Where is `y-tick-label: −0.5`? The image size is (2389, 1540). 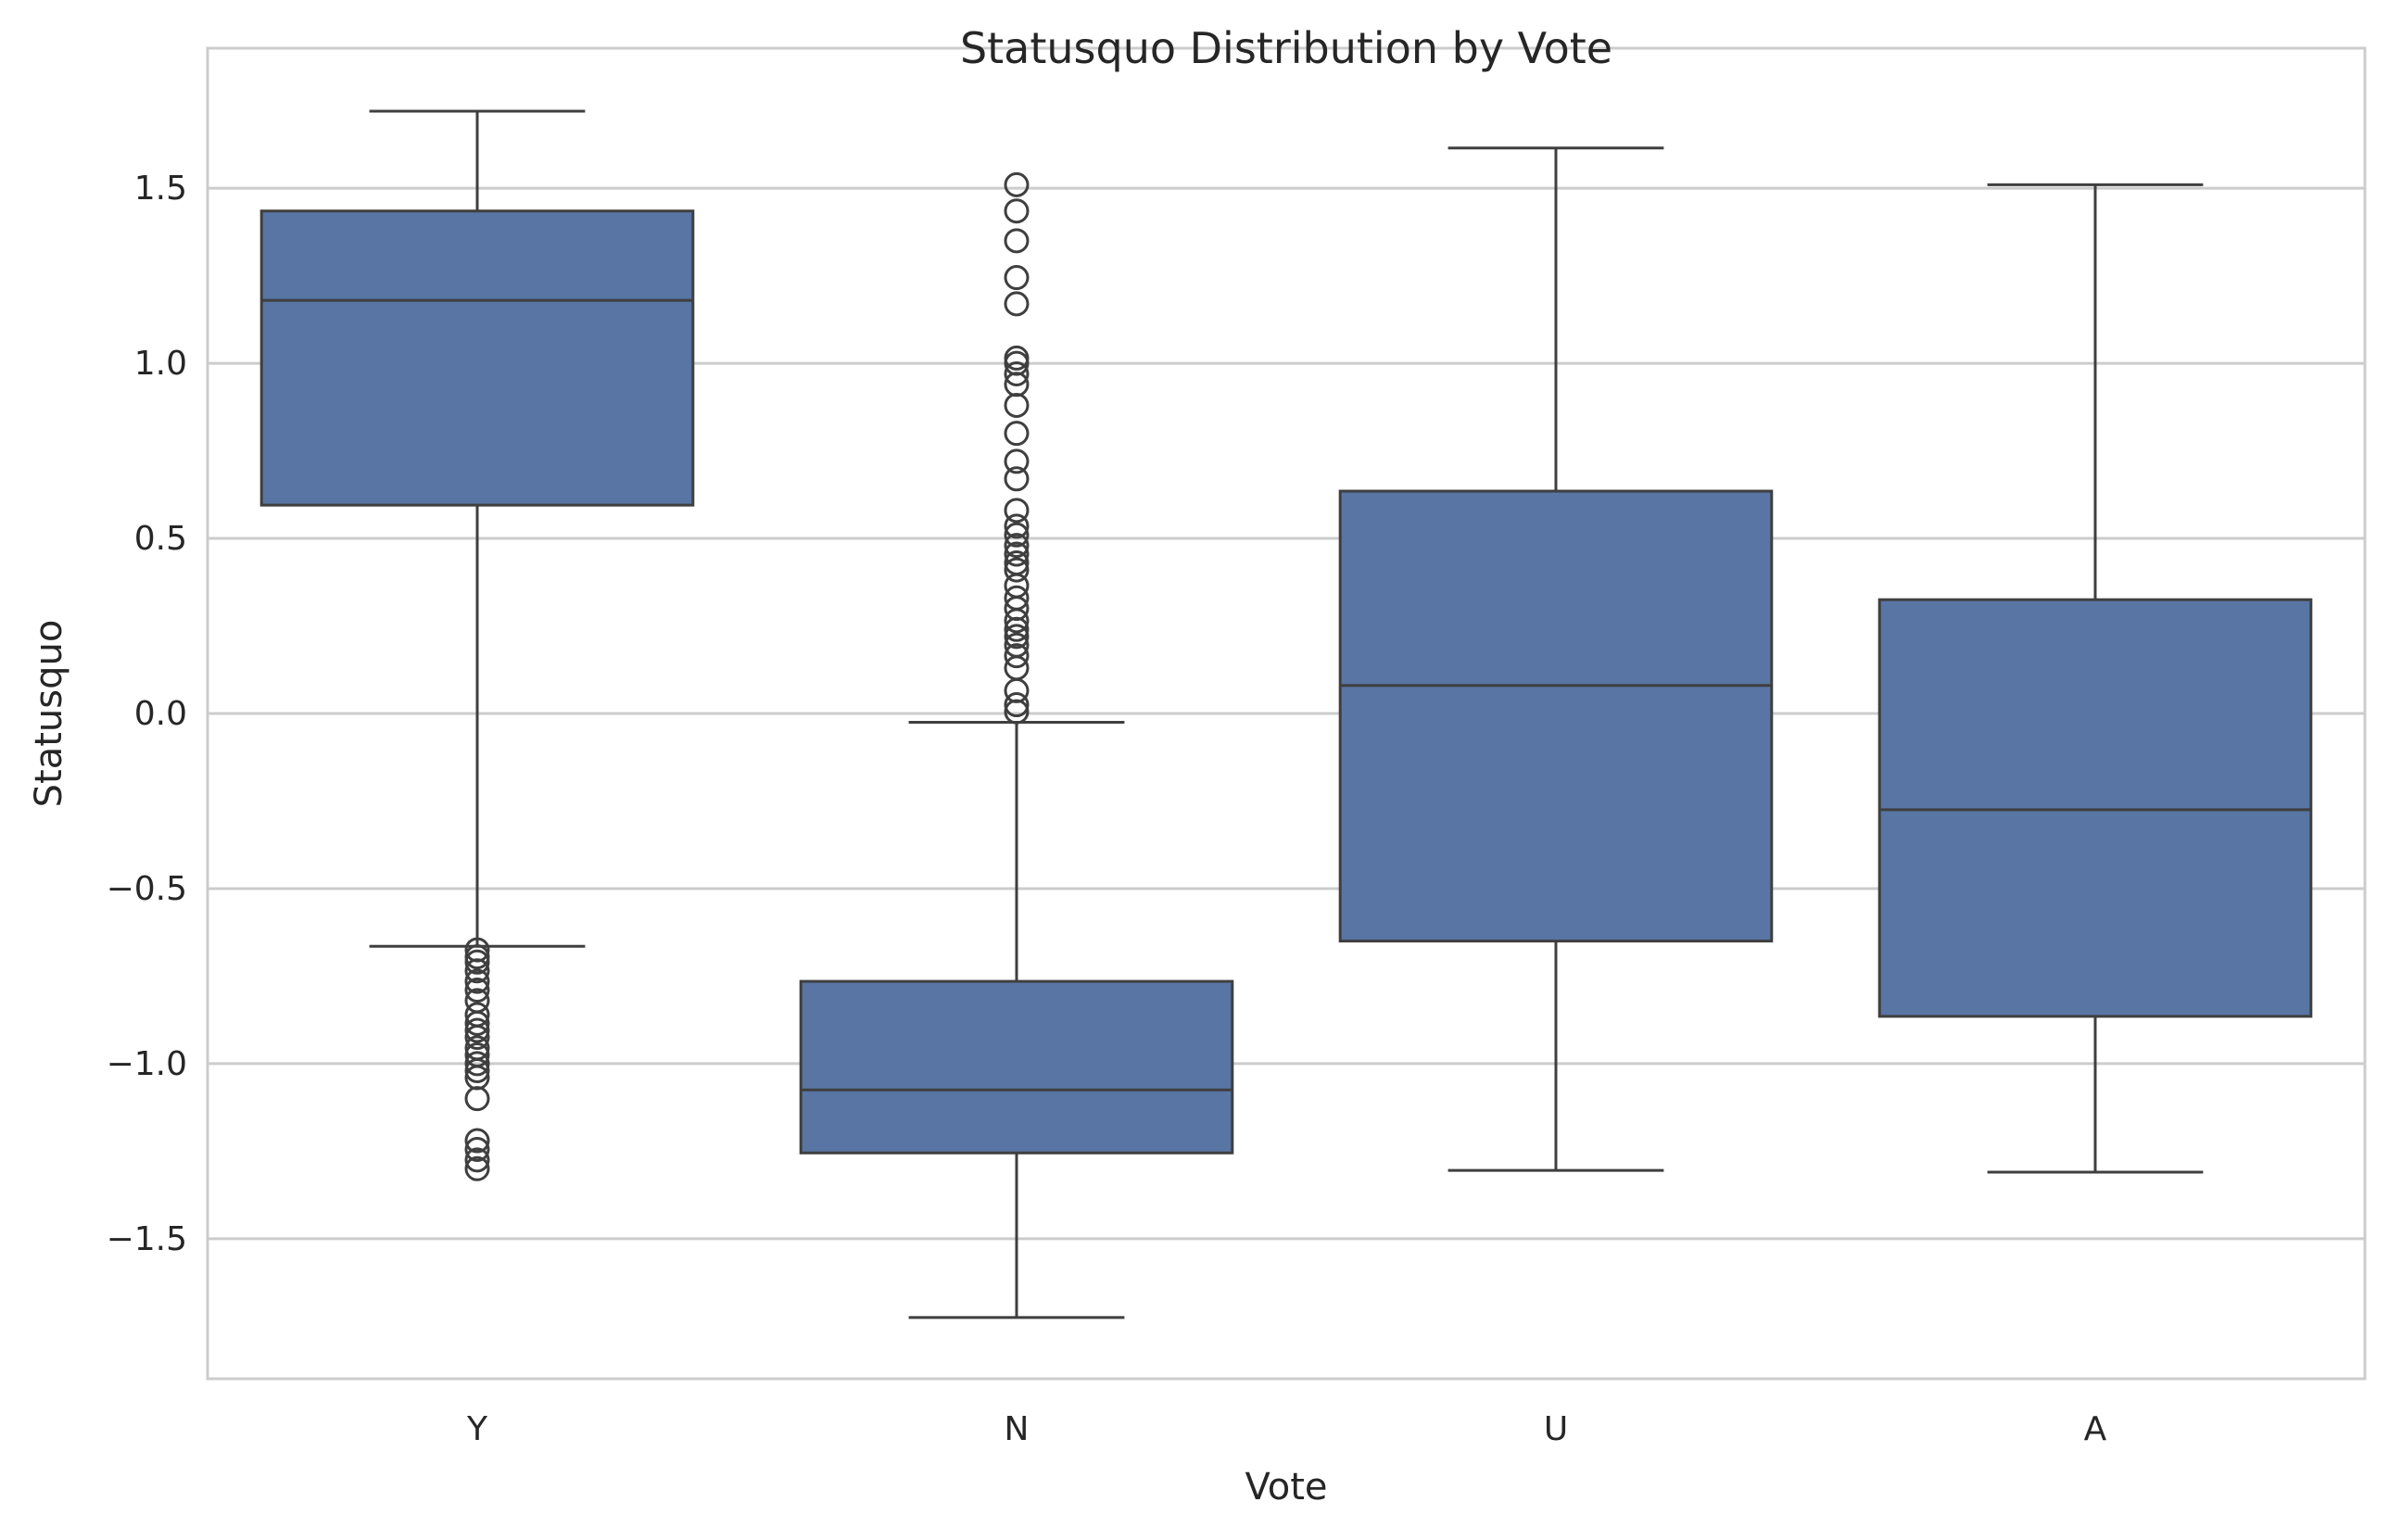
y-tick-label: −0.5 is located at coordinates (147, 889).